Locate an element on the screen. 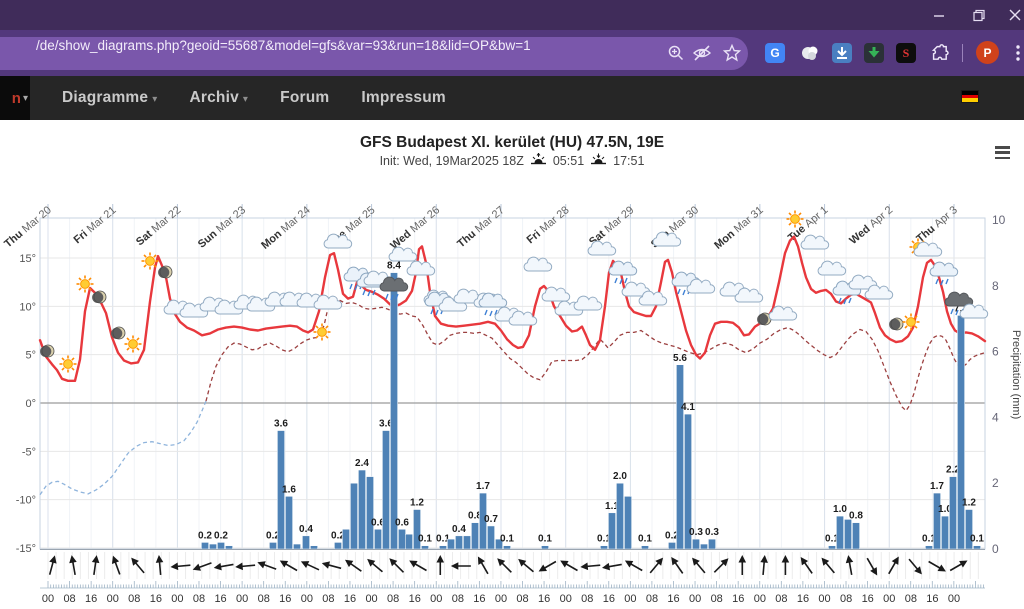  precip-axis-label: 2 is located at coordinates (995, 483).